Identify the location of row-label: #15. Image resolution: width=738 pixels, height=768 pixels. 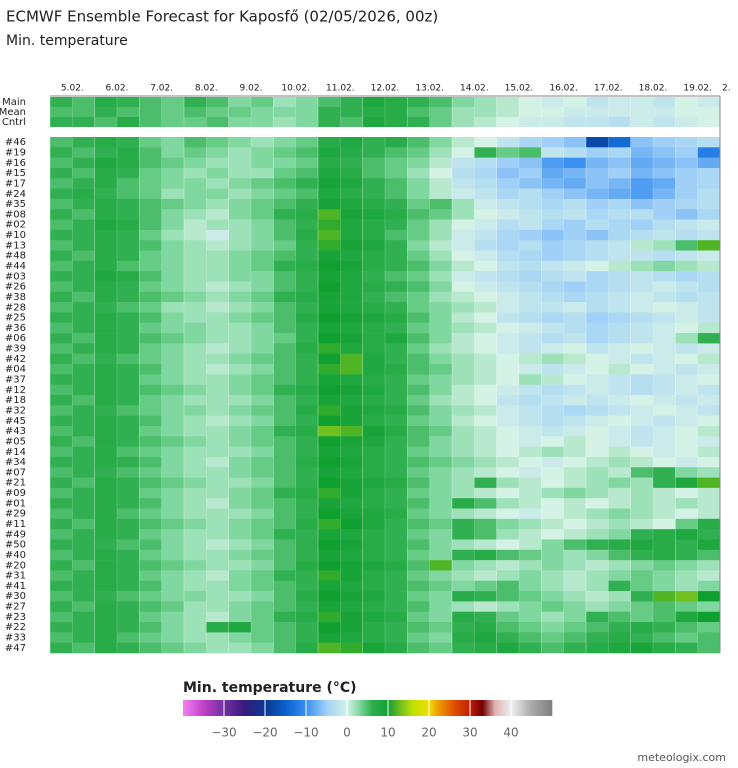
(15, 173).